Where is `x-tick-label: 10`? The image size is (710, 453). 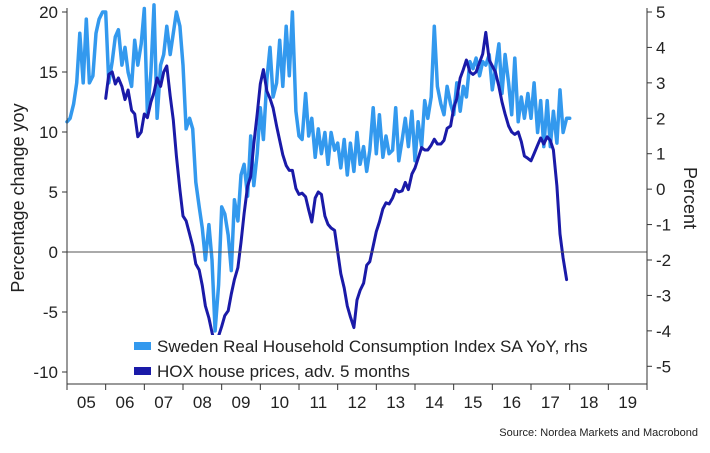
x-tick-label: 10 is located at coordinates (279, 402).